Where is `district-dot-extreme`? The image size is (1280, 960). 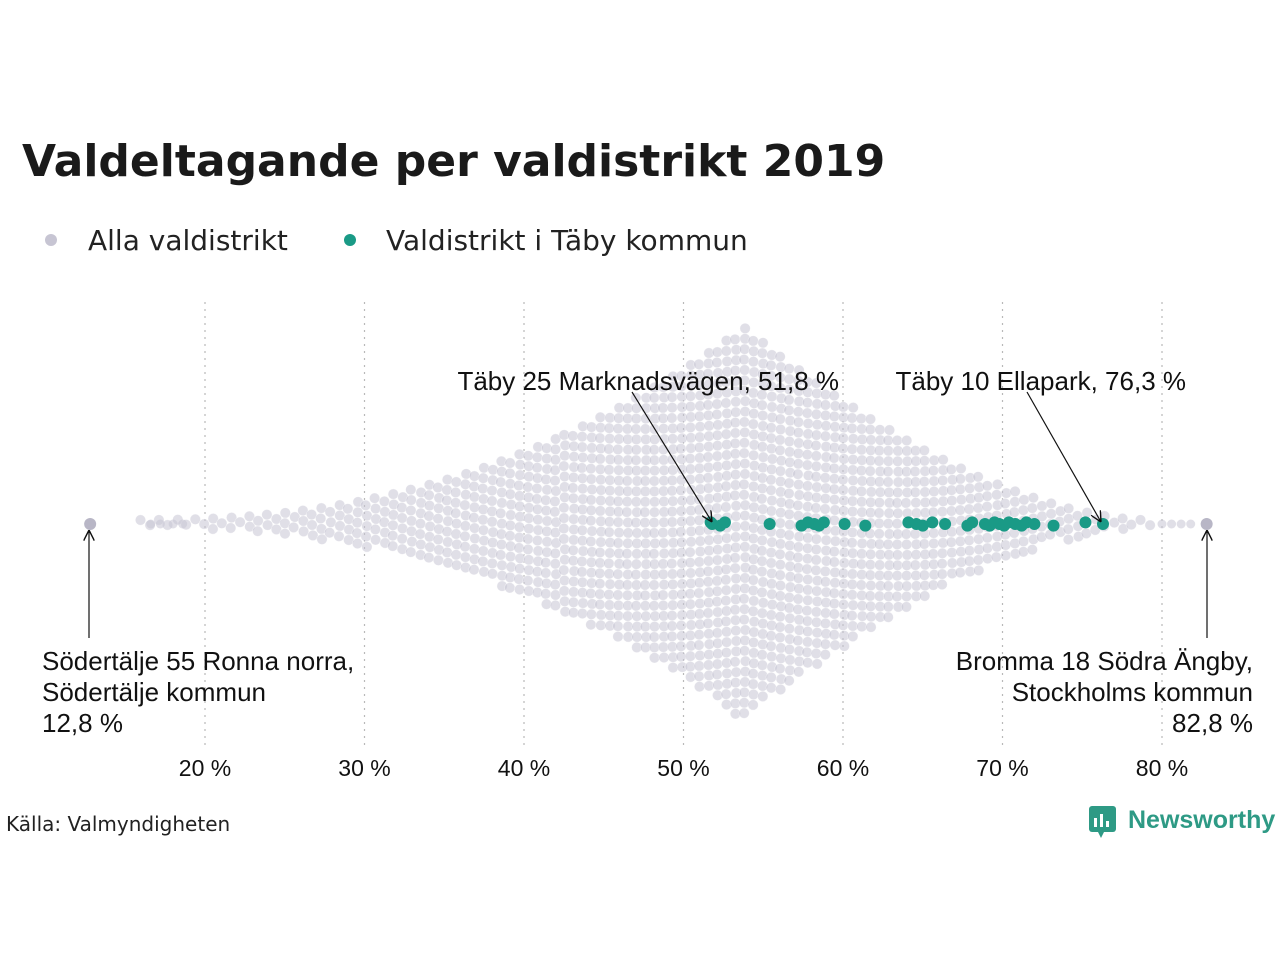
district-dot-extreme is located at coordinates (90, 524).